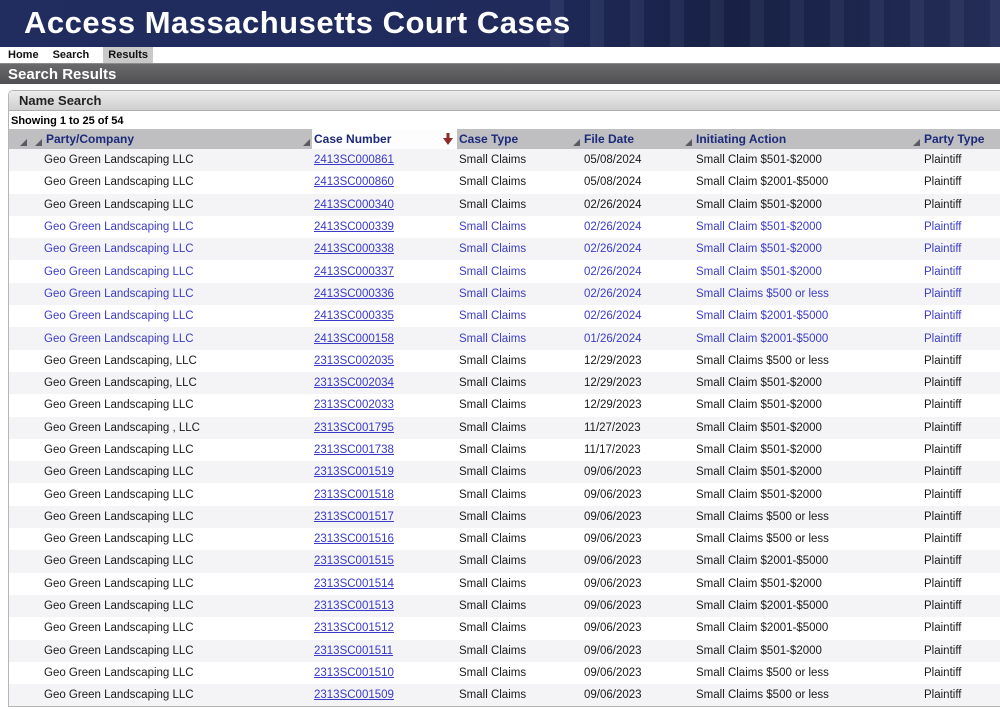 The width and height of the screenshot is (1000, 709). Describe the element at coordinates (638, 249) in the screenshot. I see `cell-file-date: 02/26/2024` at that location.